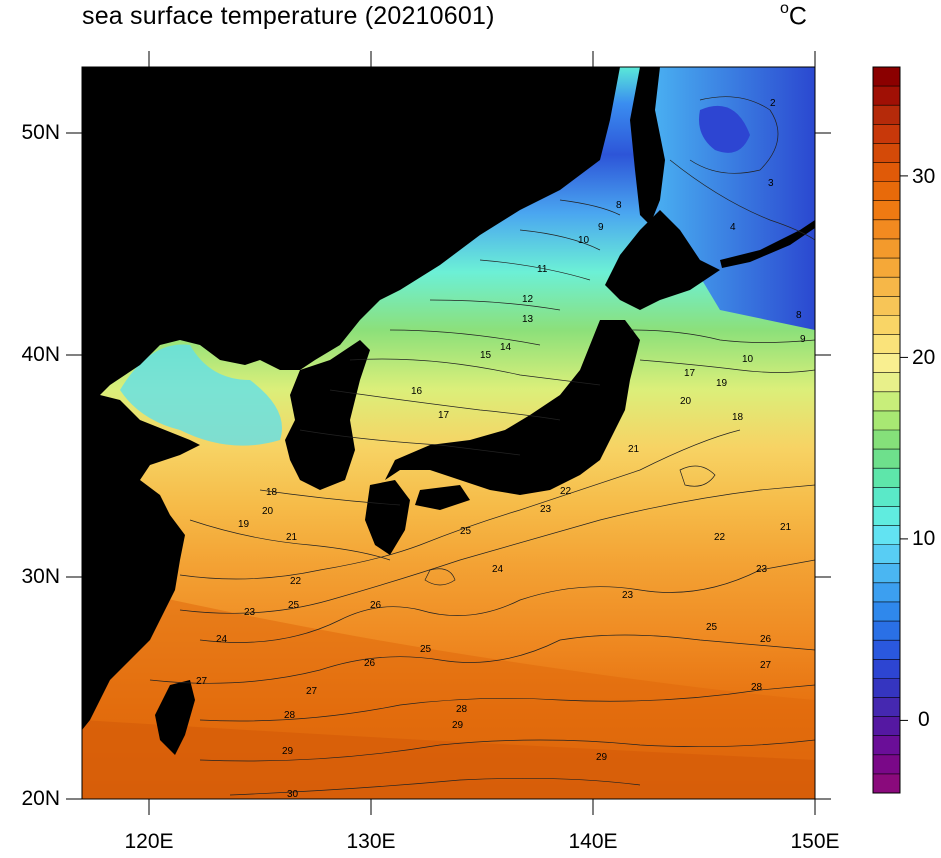 This screenshot has height=858, width=941. What do you see at coordinates (294, 605) in the screenshot?
I see `contour-label-25: 25` at bounding box center [294, 605].